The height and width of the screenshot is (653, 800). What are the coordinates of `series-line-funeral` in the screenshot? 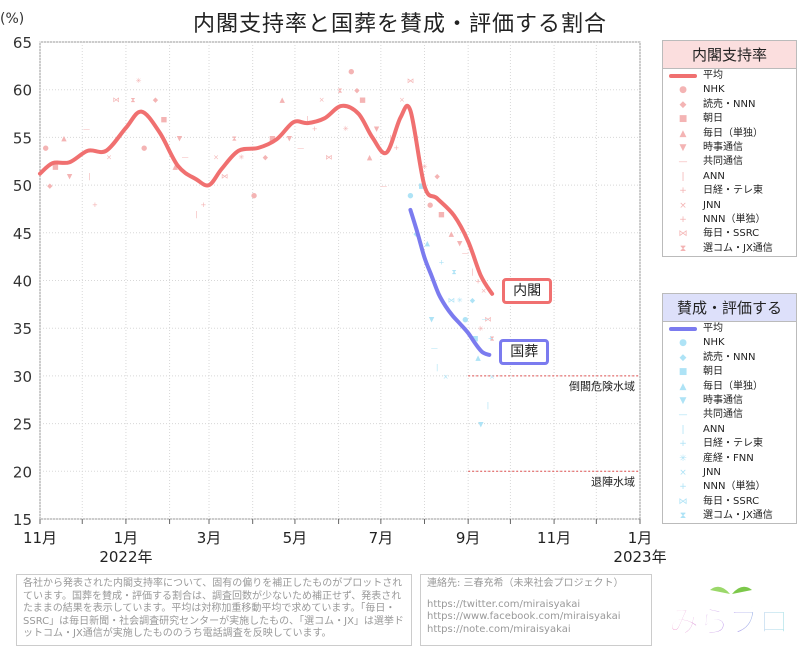 It's located at (450, 282).